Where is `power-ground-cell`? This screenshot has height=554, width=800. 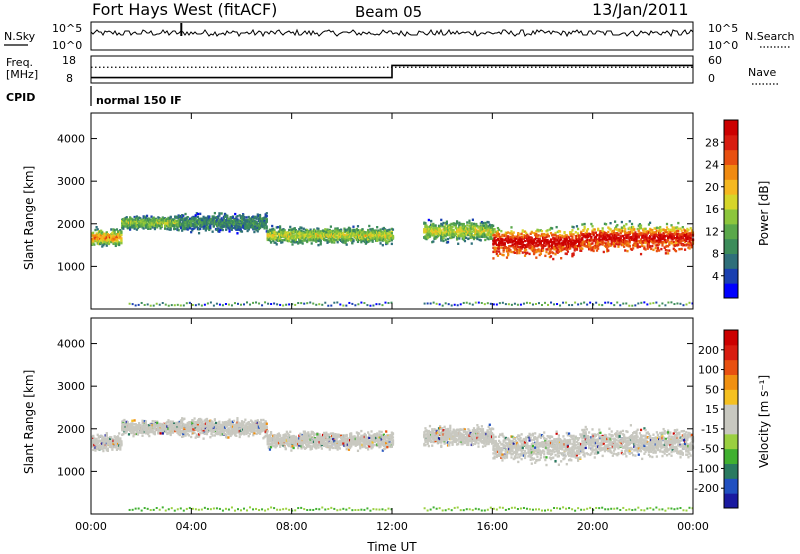
power-ground-cell is located at coordinates (138, 304).